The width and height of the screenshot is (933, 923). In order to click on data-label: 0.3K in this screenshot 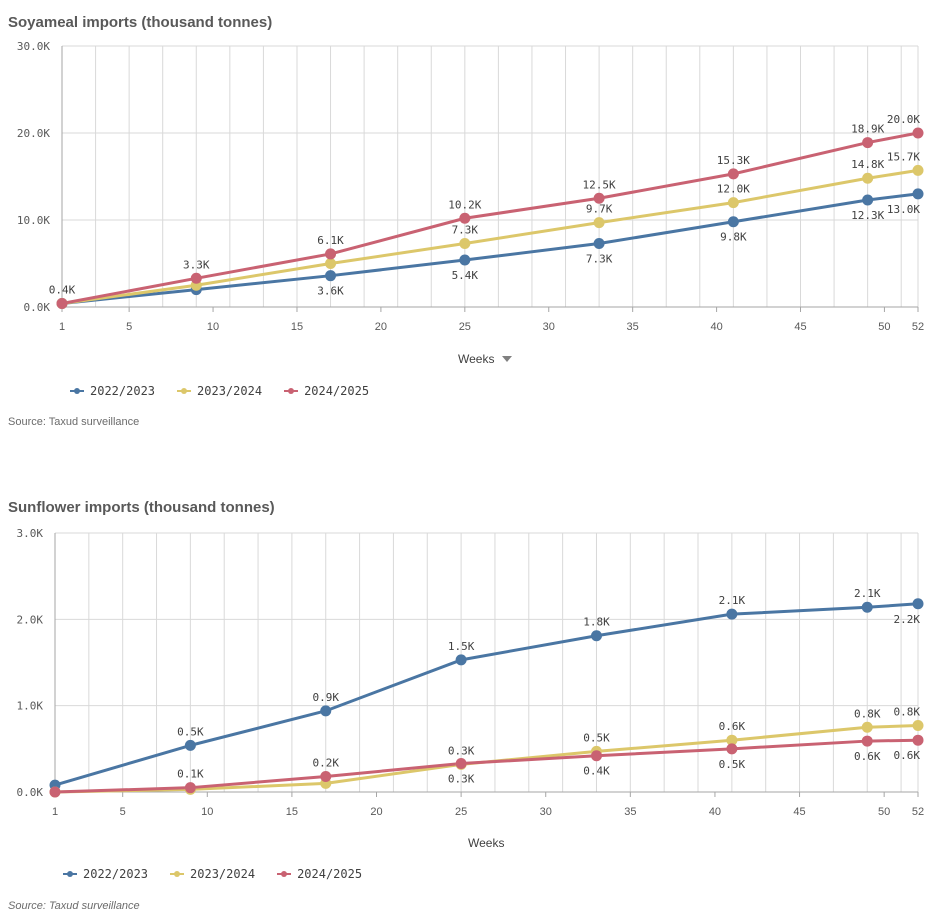, I will do `click(461, 750)`.